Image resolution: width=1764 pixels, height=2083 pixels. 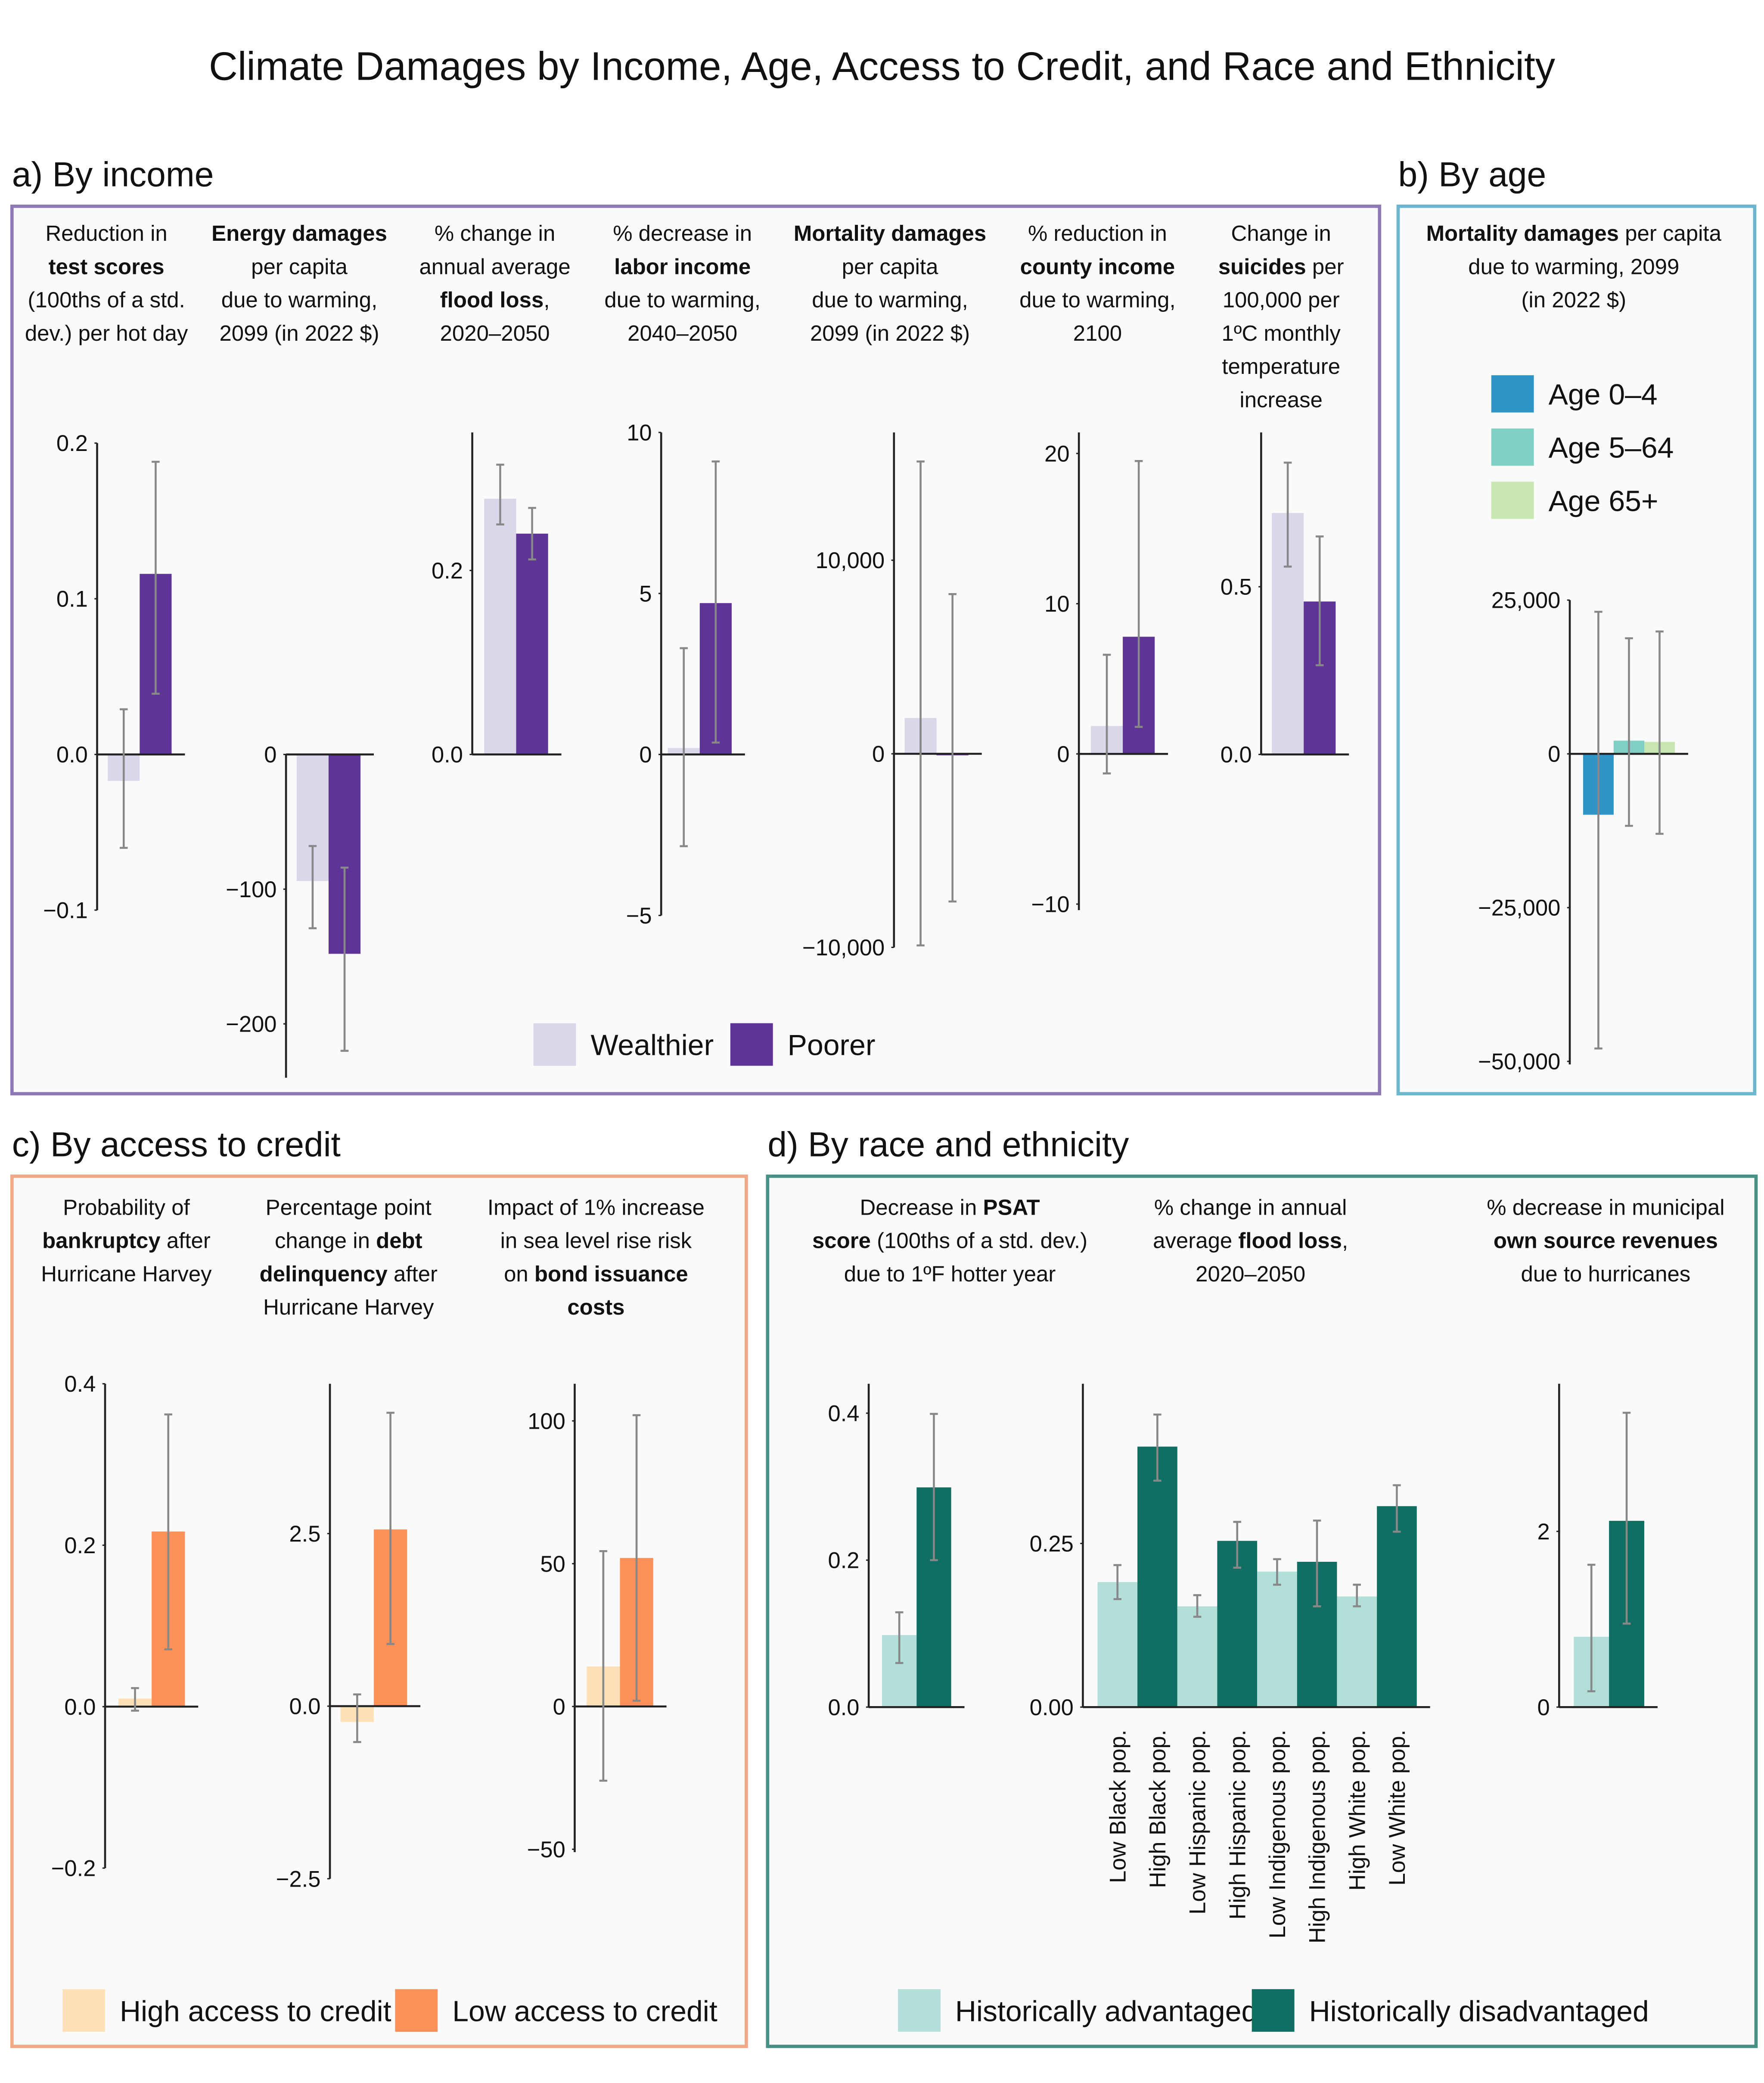 I want to click on chart-title: Probability of, so click(x=126, y=1207).